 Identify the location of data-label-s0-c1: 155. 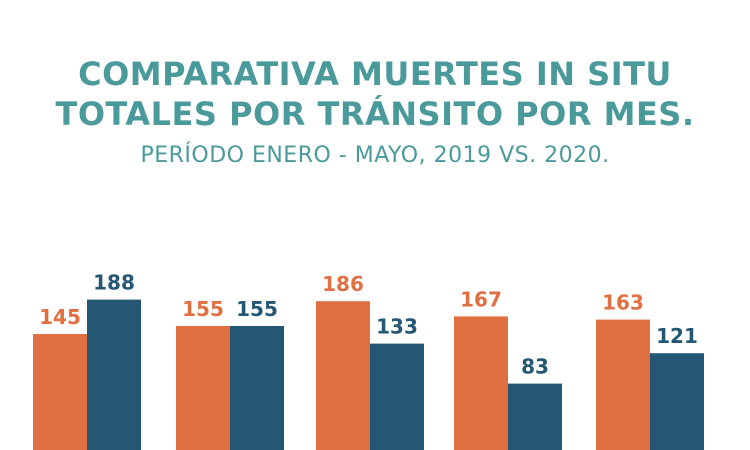
(203, 309).